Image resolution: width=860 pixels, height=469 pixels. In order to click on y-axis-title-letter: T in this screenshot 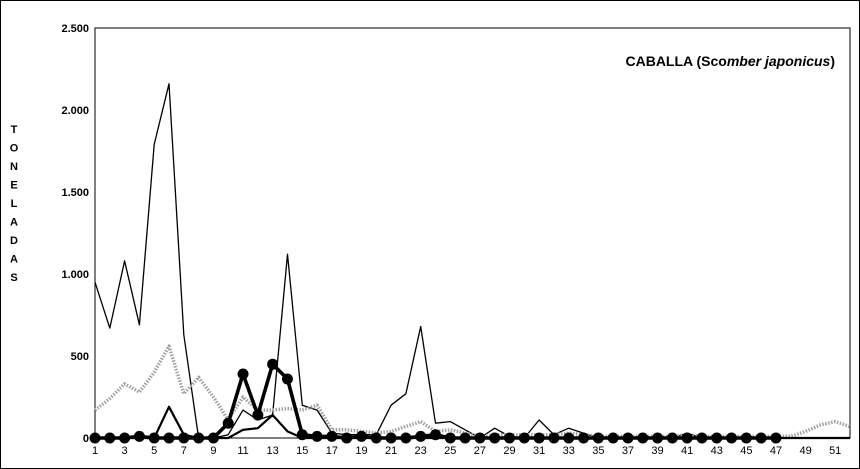, I will do `click(14, 130)`.